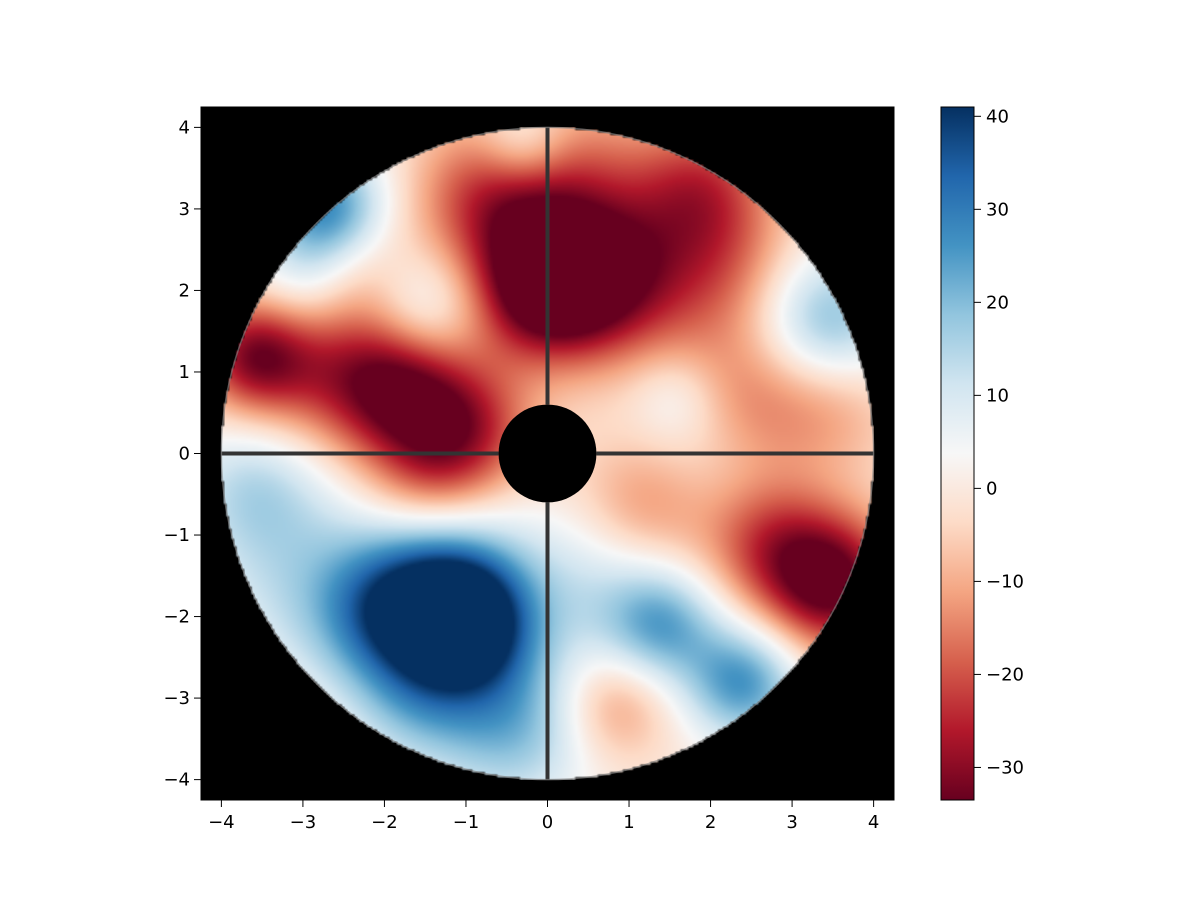 Image resolution: width=1200 pixels, height=900 pixels. I want to click on colorbar-gradient, so click(957, 453).